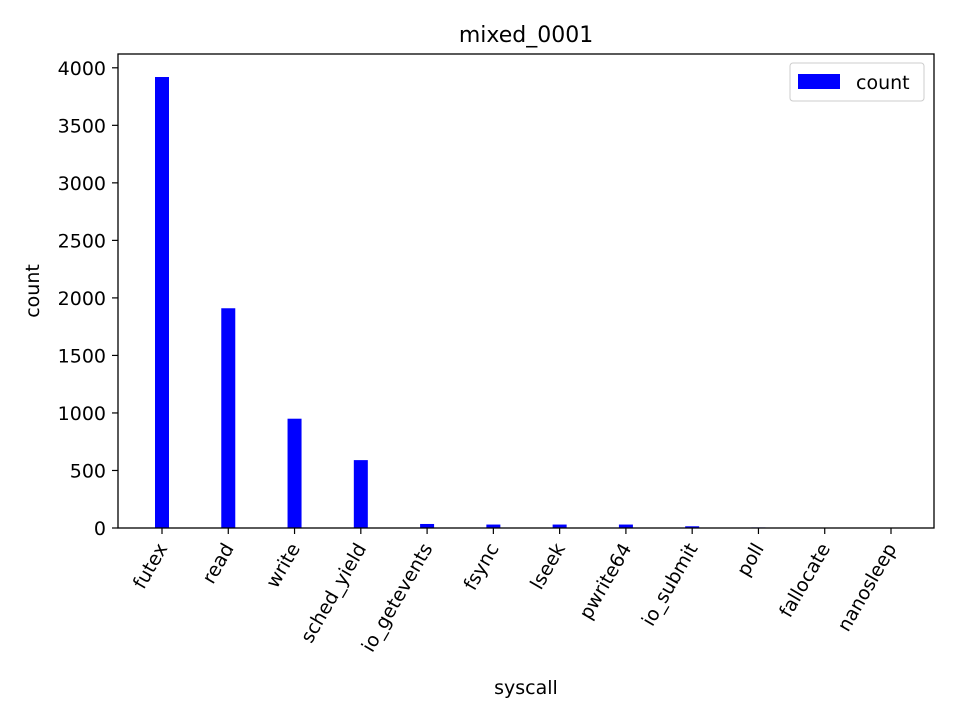 This screenshot has height=724, width=960. I want to click on y-tick-label: 500, so click(88, 471).